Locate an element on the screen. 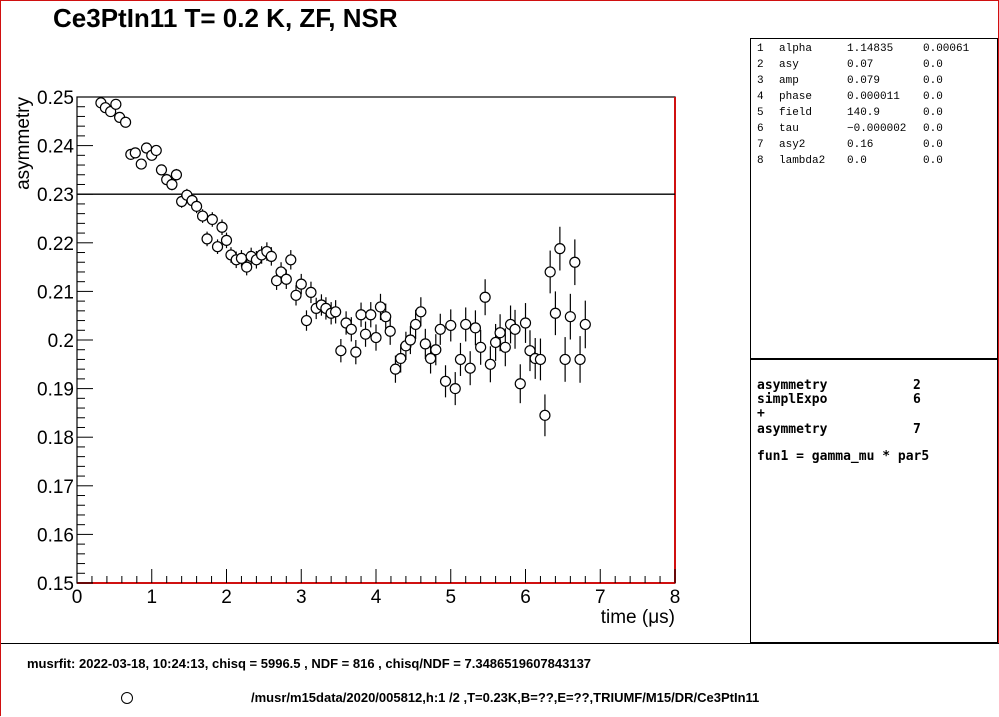 The height and width of the screenshot is (717, 999). parameter-index: 2 is located at coordinates (760, 65).